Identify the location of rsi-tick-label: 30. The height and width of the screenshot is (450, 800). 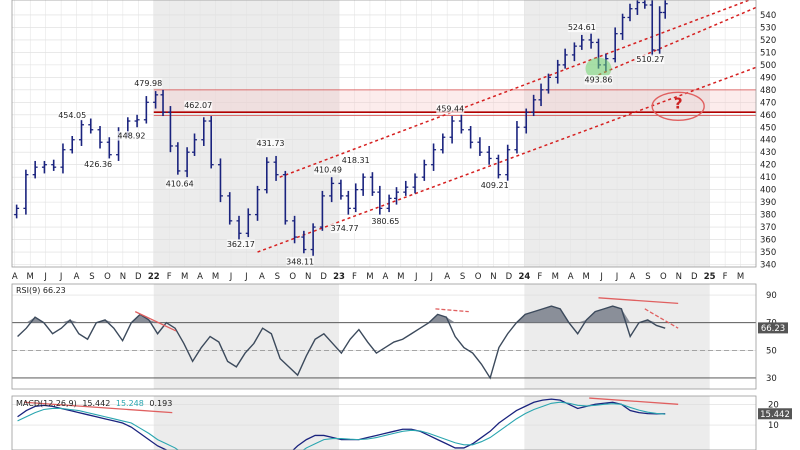
(771, 379).